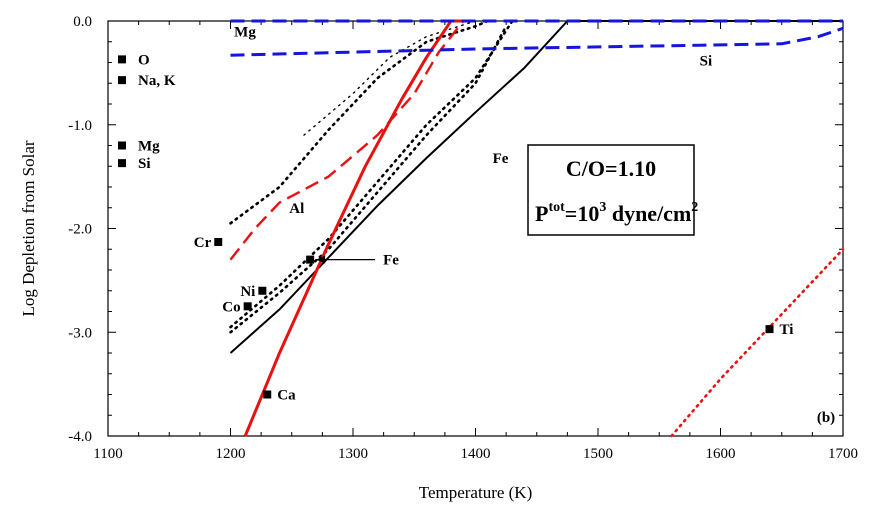 This screenshot has width=872, height=513. I want to click on pressure-text: Ptot=103 dyne/cm2, so click(616, 213).